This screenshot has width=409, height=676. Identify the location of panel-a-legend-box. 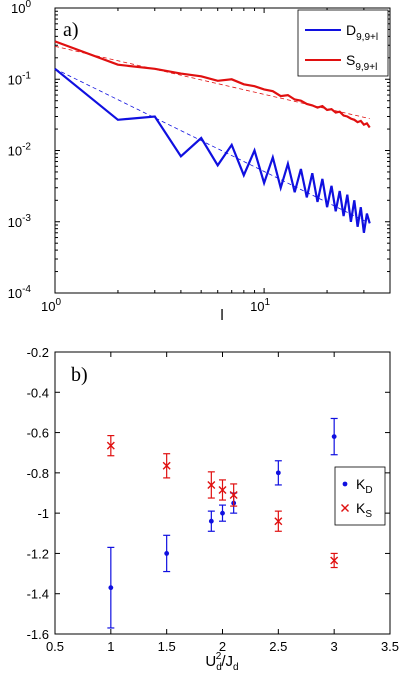
(343, 43).